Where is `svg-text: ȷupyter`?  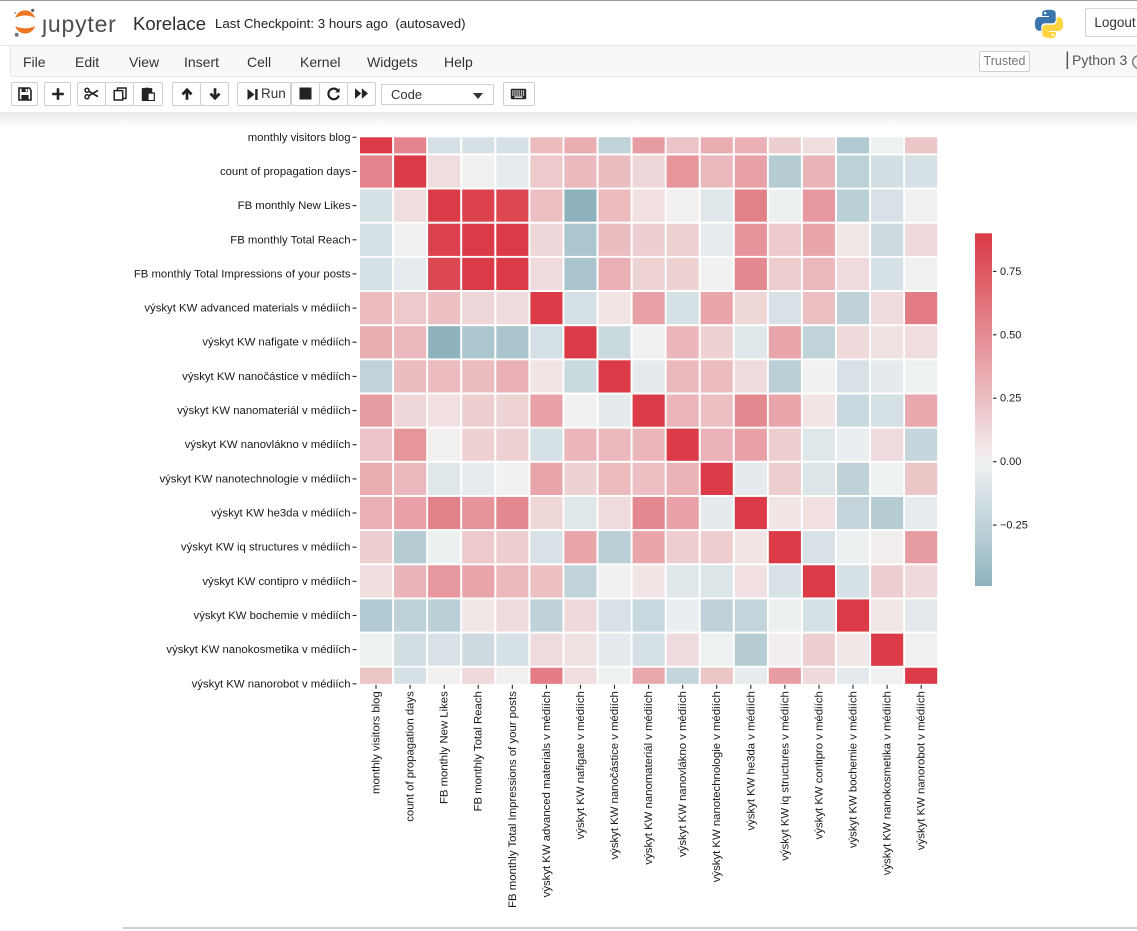 svg-text: ȷupyter is located at coordinates (79, 24).